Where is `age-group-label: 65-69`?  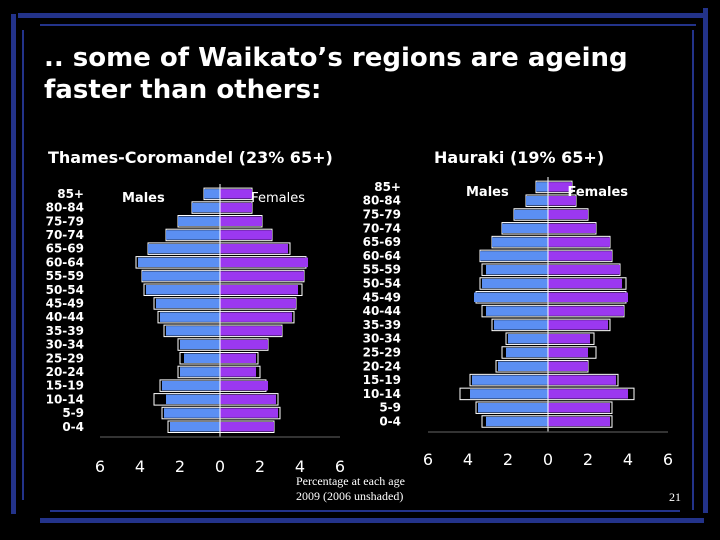 age-group-label: 65-69 is located at coordinates (382, 242).